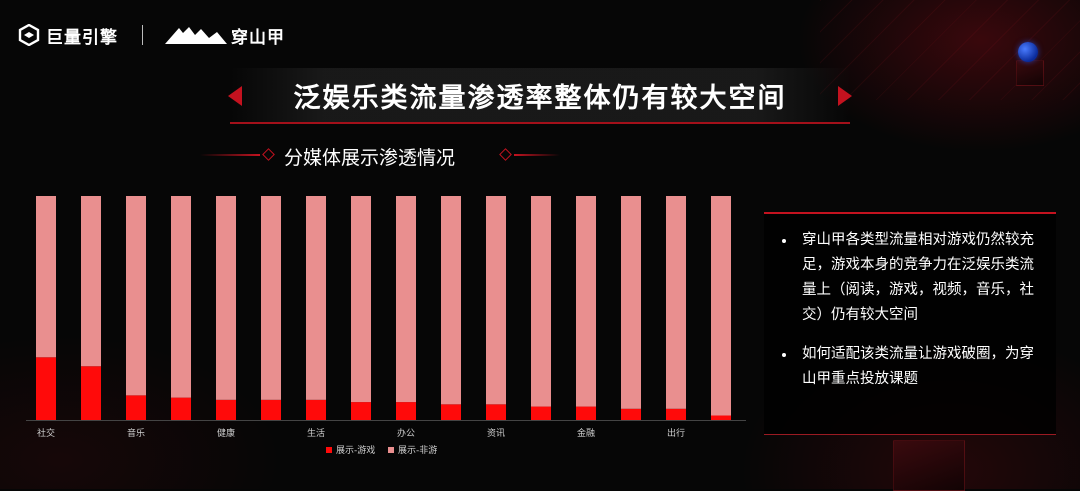 The width and height of the screenshot is (1080, 491). Describe the element at coordinates (370, 158) in the screenshot. I see `chart-subtitle: 分媒体展示渗透情况` at that location.